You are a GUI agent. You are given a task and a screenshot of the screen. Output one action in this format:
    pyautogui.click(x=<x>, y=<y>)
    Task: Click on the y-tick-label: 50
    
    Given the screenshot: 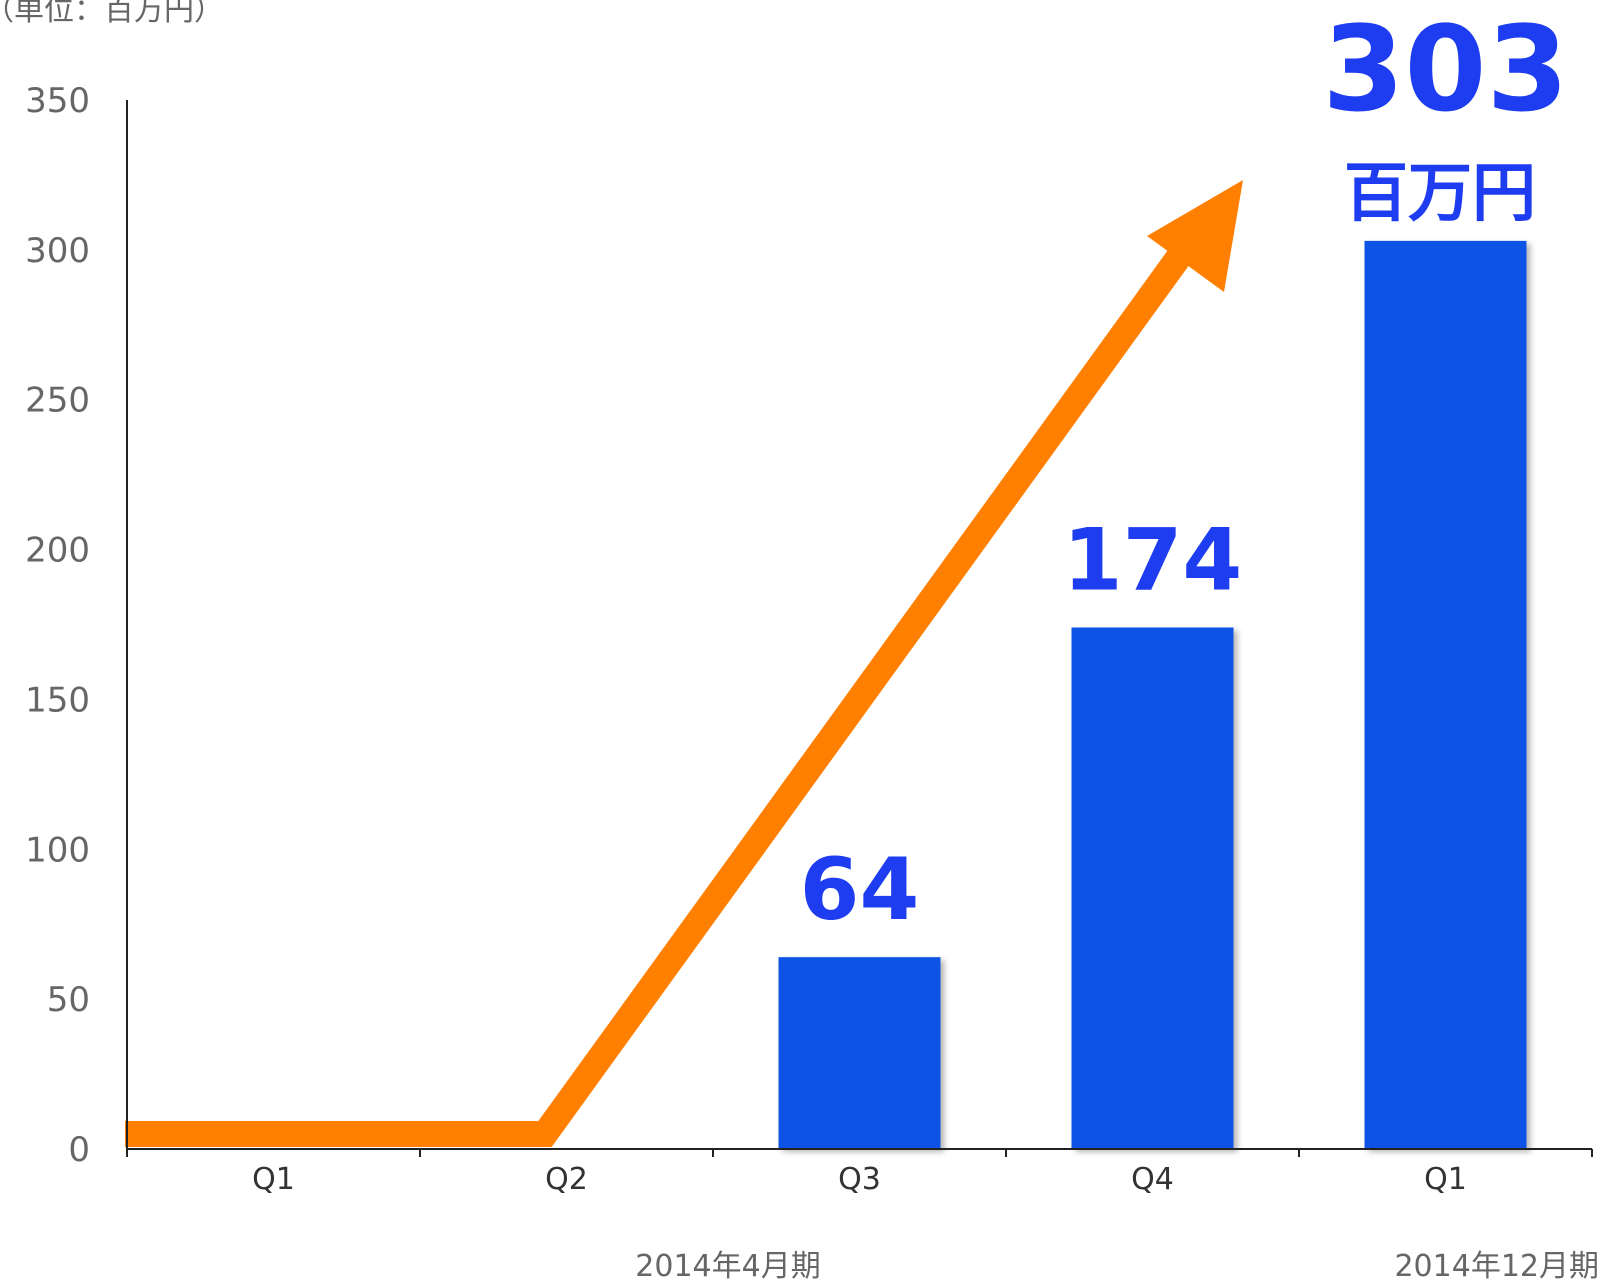 What is the action you would take?
    pyautogui.click(x=68, y=1000)
    